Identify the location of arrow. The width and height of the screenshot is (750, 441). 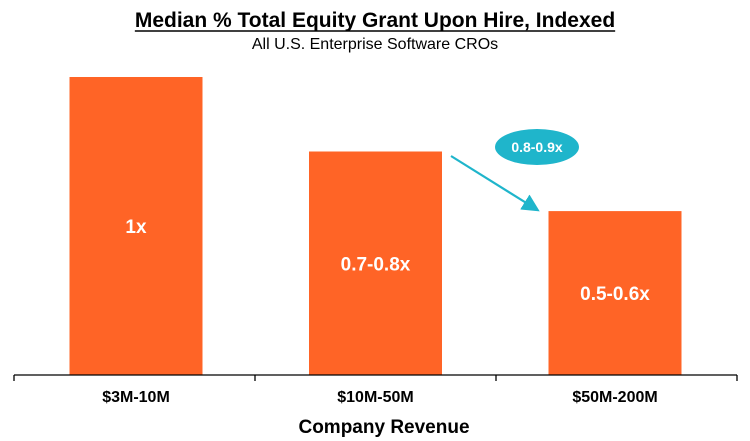
(495, 183).